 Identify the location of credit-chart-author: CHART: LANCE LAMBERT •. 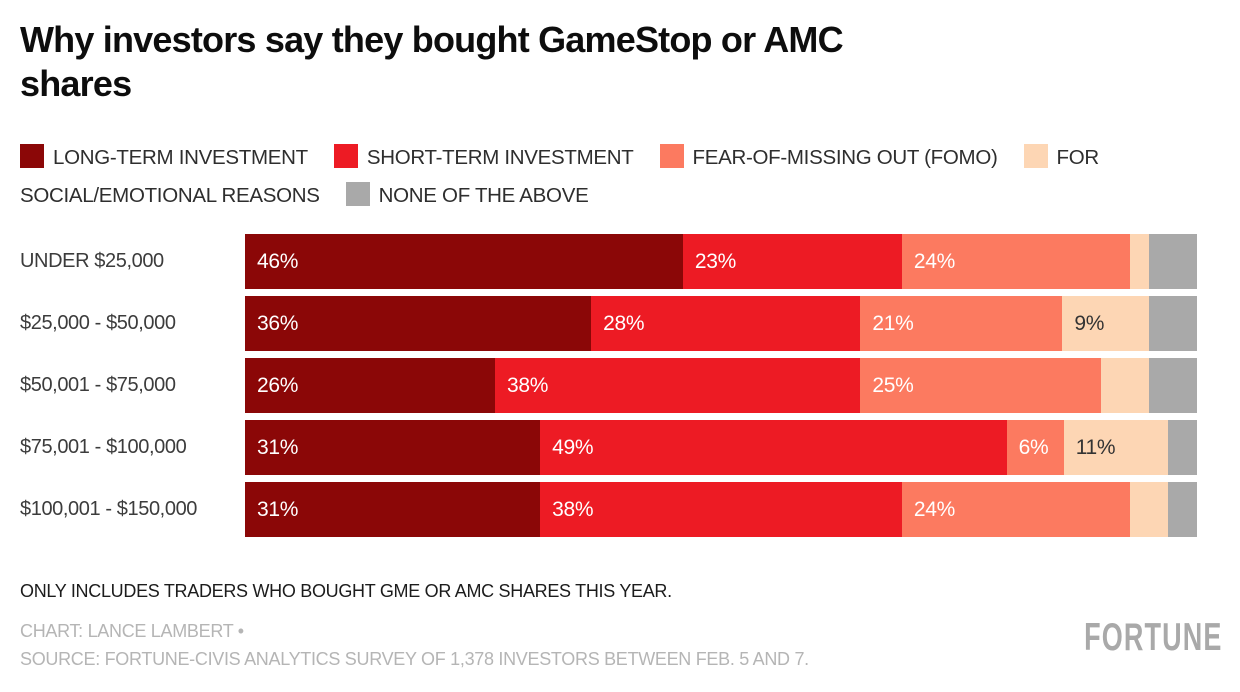
(132, 631).